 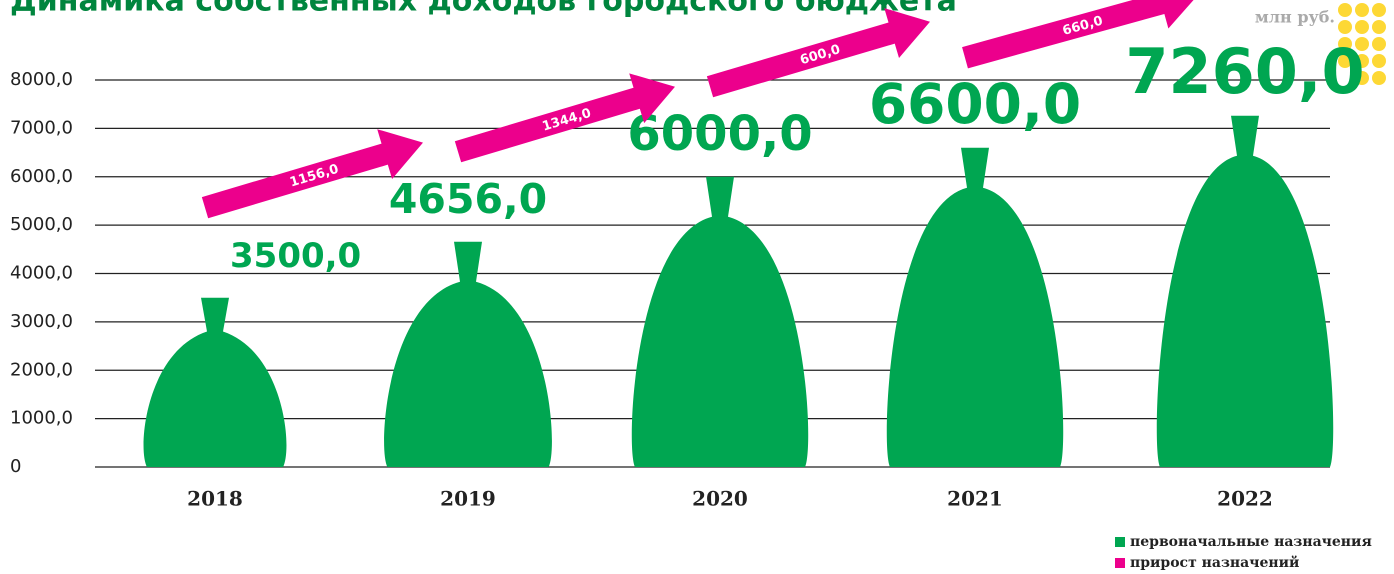 I want to click on unit-label: млн руб., so click(x=1295, y=17).